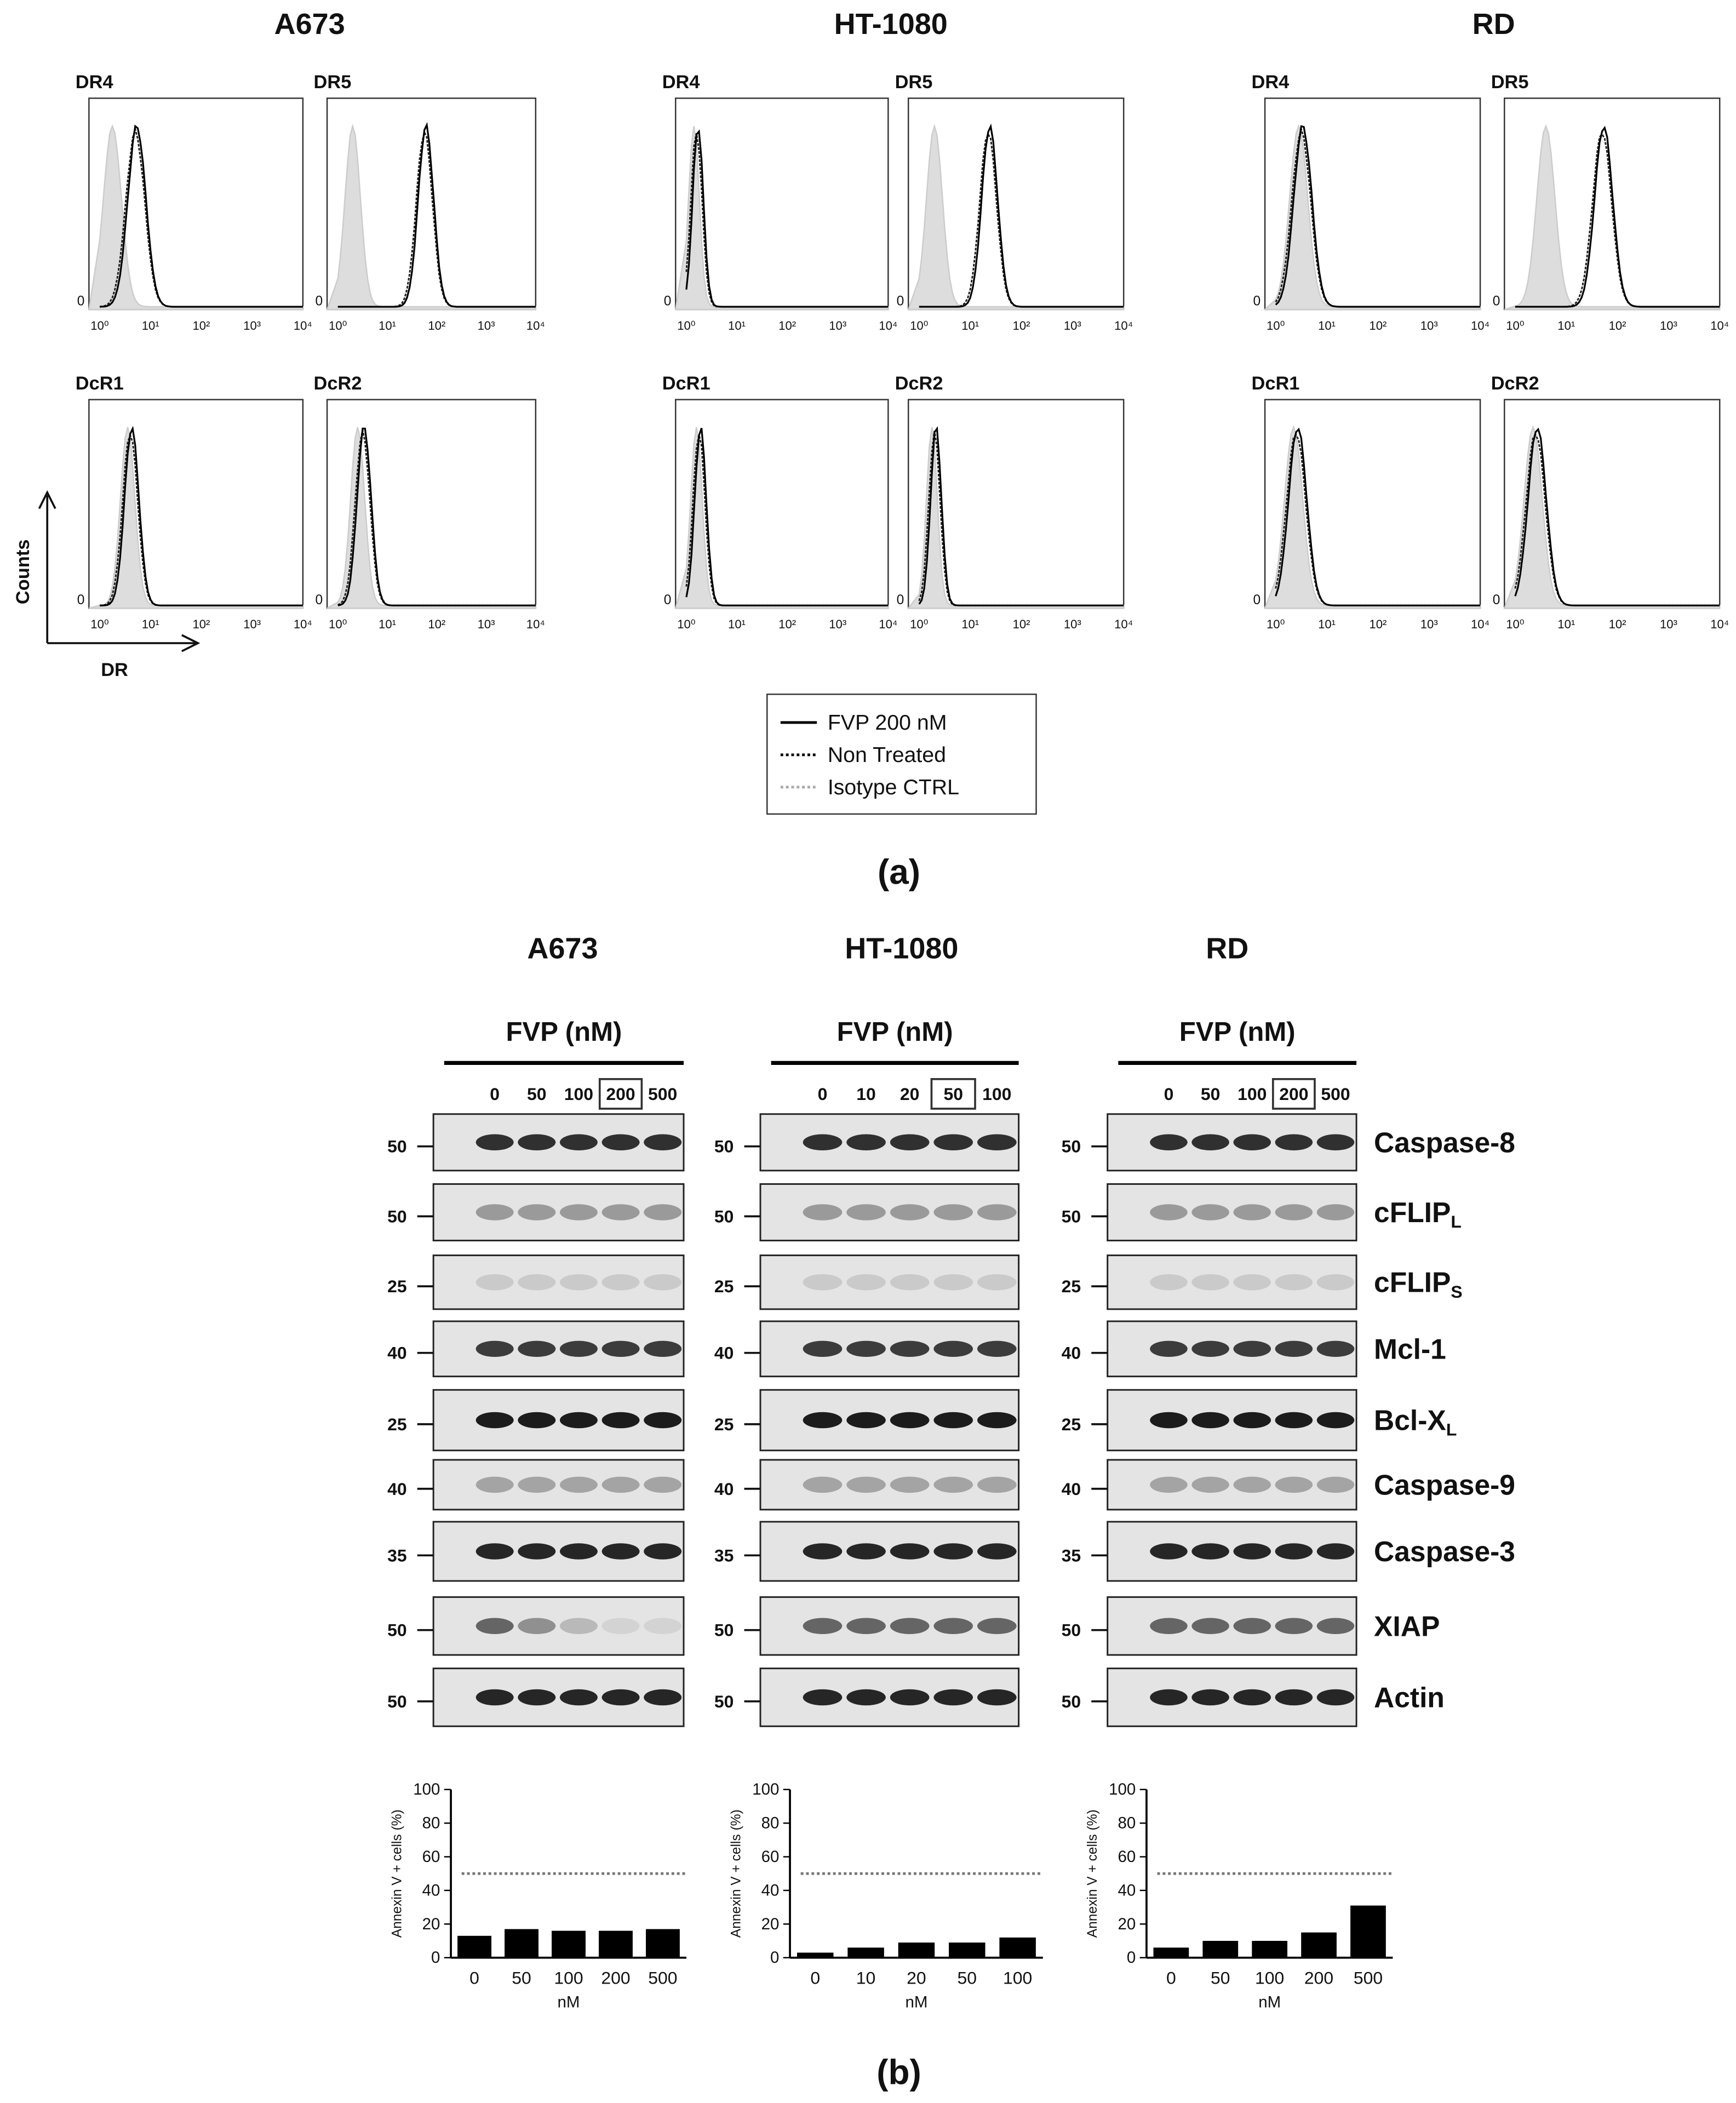 This screenshot has height=2103, width=1736. Describe the element at coordinates (686, 383) in the screenshot. I see `histogram-label: DcR1` at that location.